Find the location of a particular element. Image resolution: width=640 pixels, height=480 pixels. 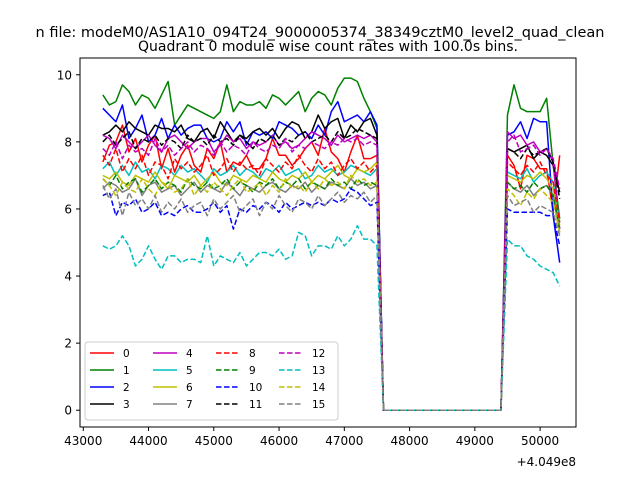

legend-label-15: 15 is located at coordinates (318, 405).